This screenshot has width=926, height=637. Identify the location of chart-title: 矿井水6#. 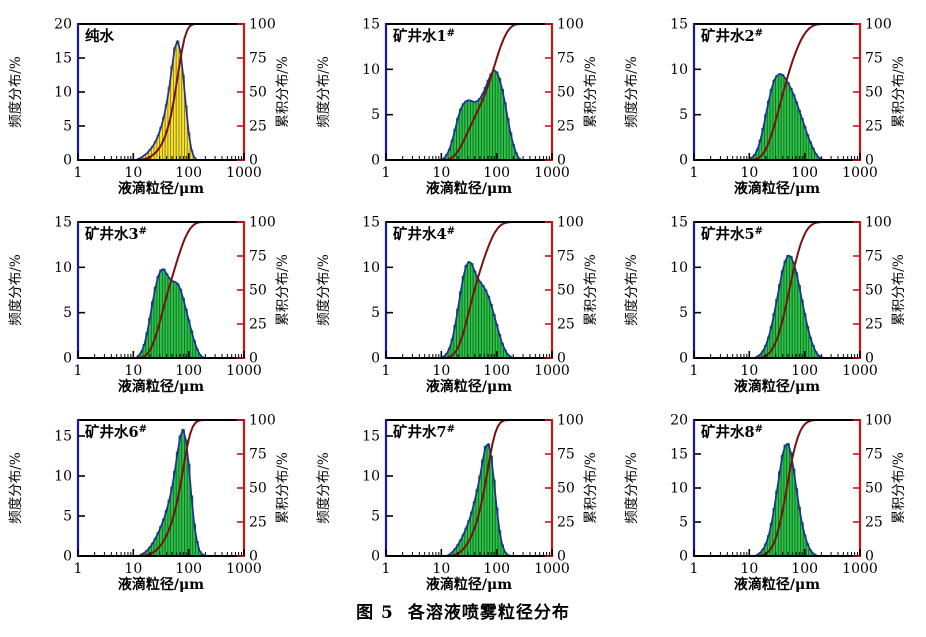
(116, 432).